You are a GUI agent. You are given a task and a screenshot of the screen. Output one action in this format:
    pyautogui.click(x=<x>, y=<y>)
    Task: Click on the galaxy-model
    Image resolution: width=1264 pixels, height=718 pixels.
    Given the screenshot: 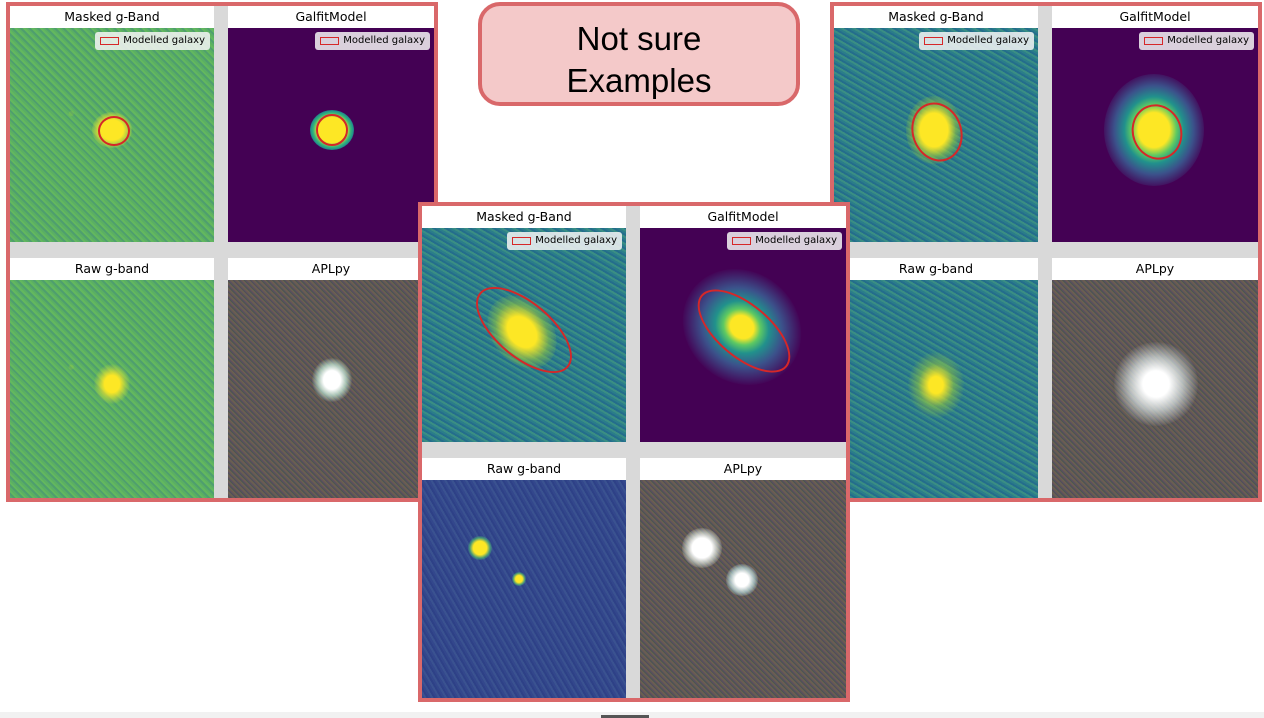 What is the action you would take?
    pyautogui.click(x=1154, y=130)
    